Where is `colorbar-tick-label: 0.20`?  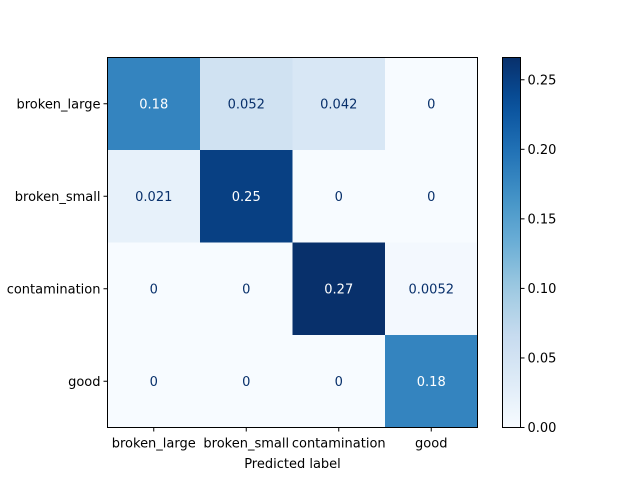 colorbar-tick-label: 0.20 is located at coordinates (542, 150).